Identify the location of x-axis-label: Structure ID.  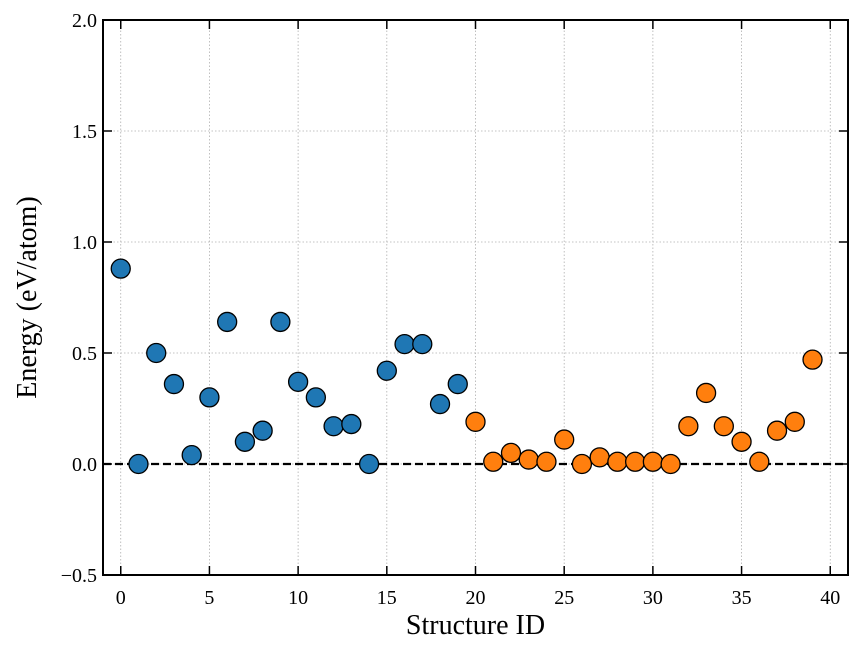
(475, 625).